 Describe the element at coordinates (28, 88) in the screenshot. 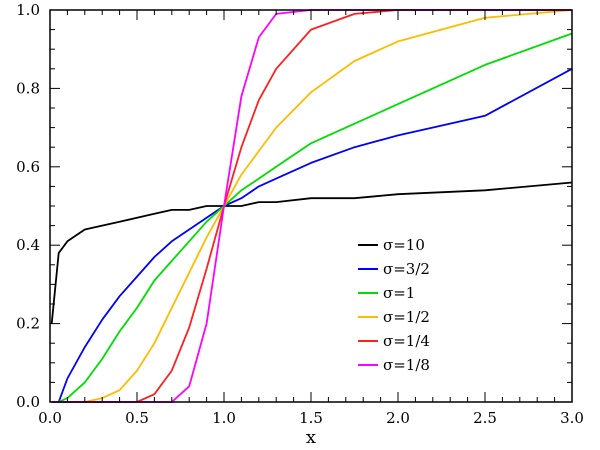

I see `y-tick-label: 0.8` at that location.